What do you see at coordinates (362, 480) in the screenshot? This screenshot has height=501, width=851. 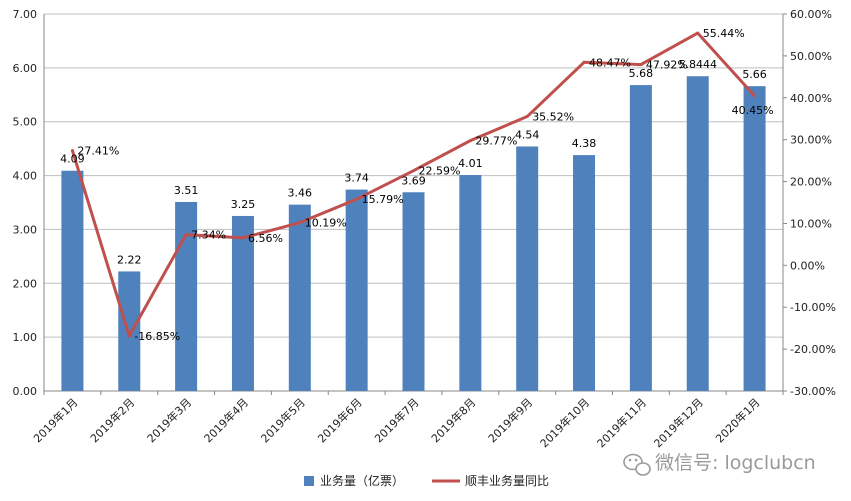 I see `legend-label-bar: 业务量（亿票）` at bounding box center [362, 480].